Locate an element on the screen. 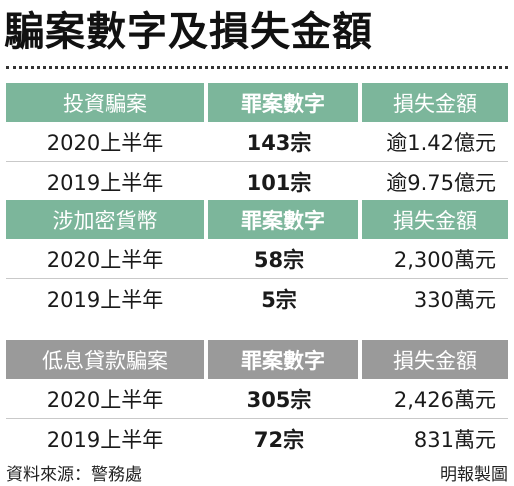  category-label: 投資騙案 is located at coordinates (105, 102).